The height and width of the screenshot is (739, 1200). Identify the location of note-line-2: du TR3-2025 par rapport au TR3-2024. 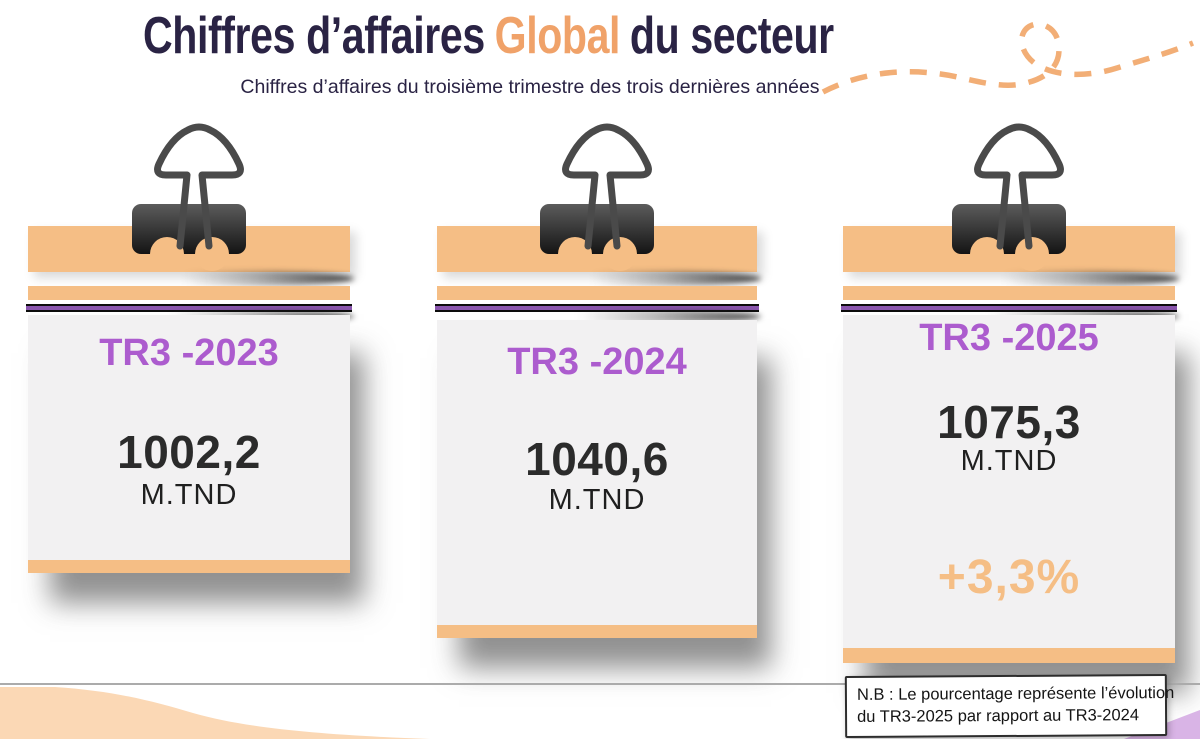
(998, 715).